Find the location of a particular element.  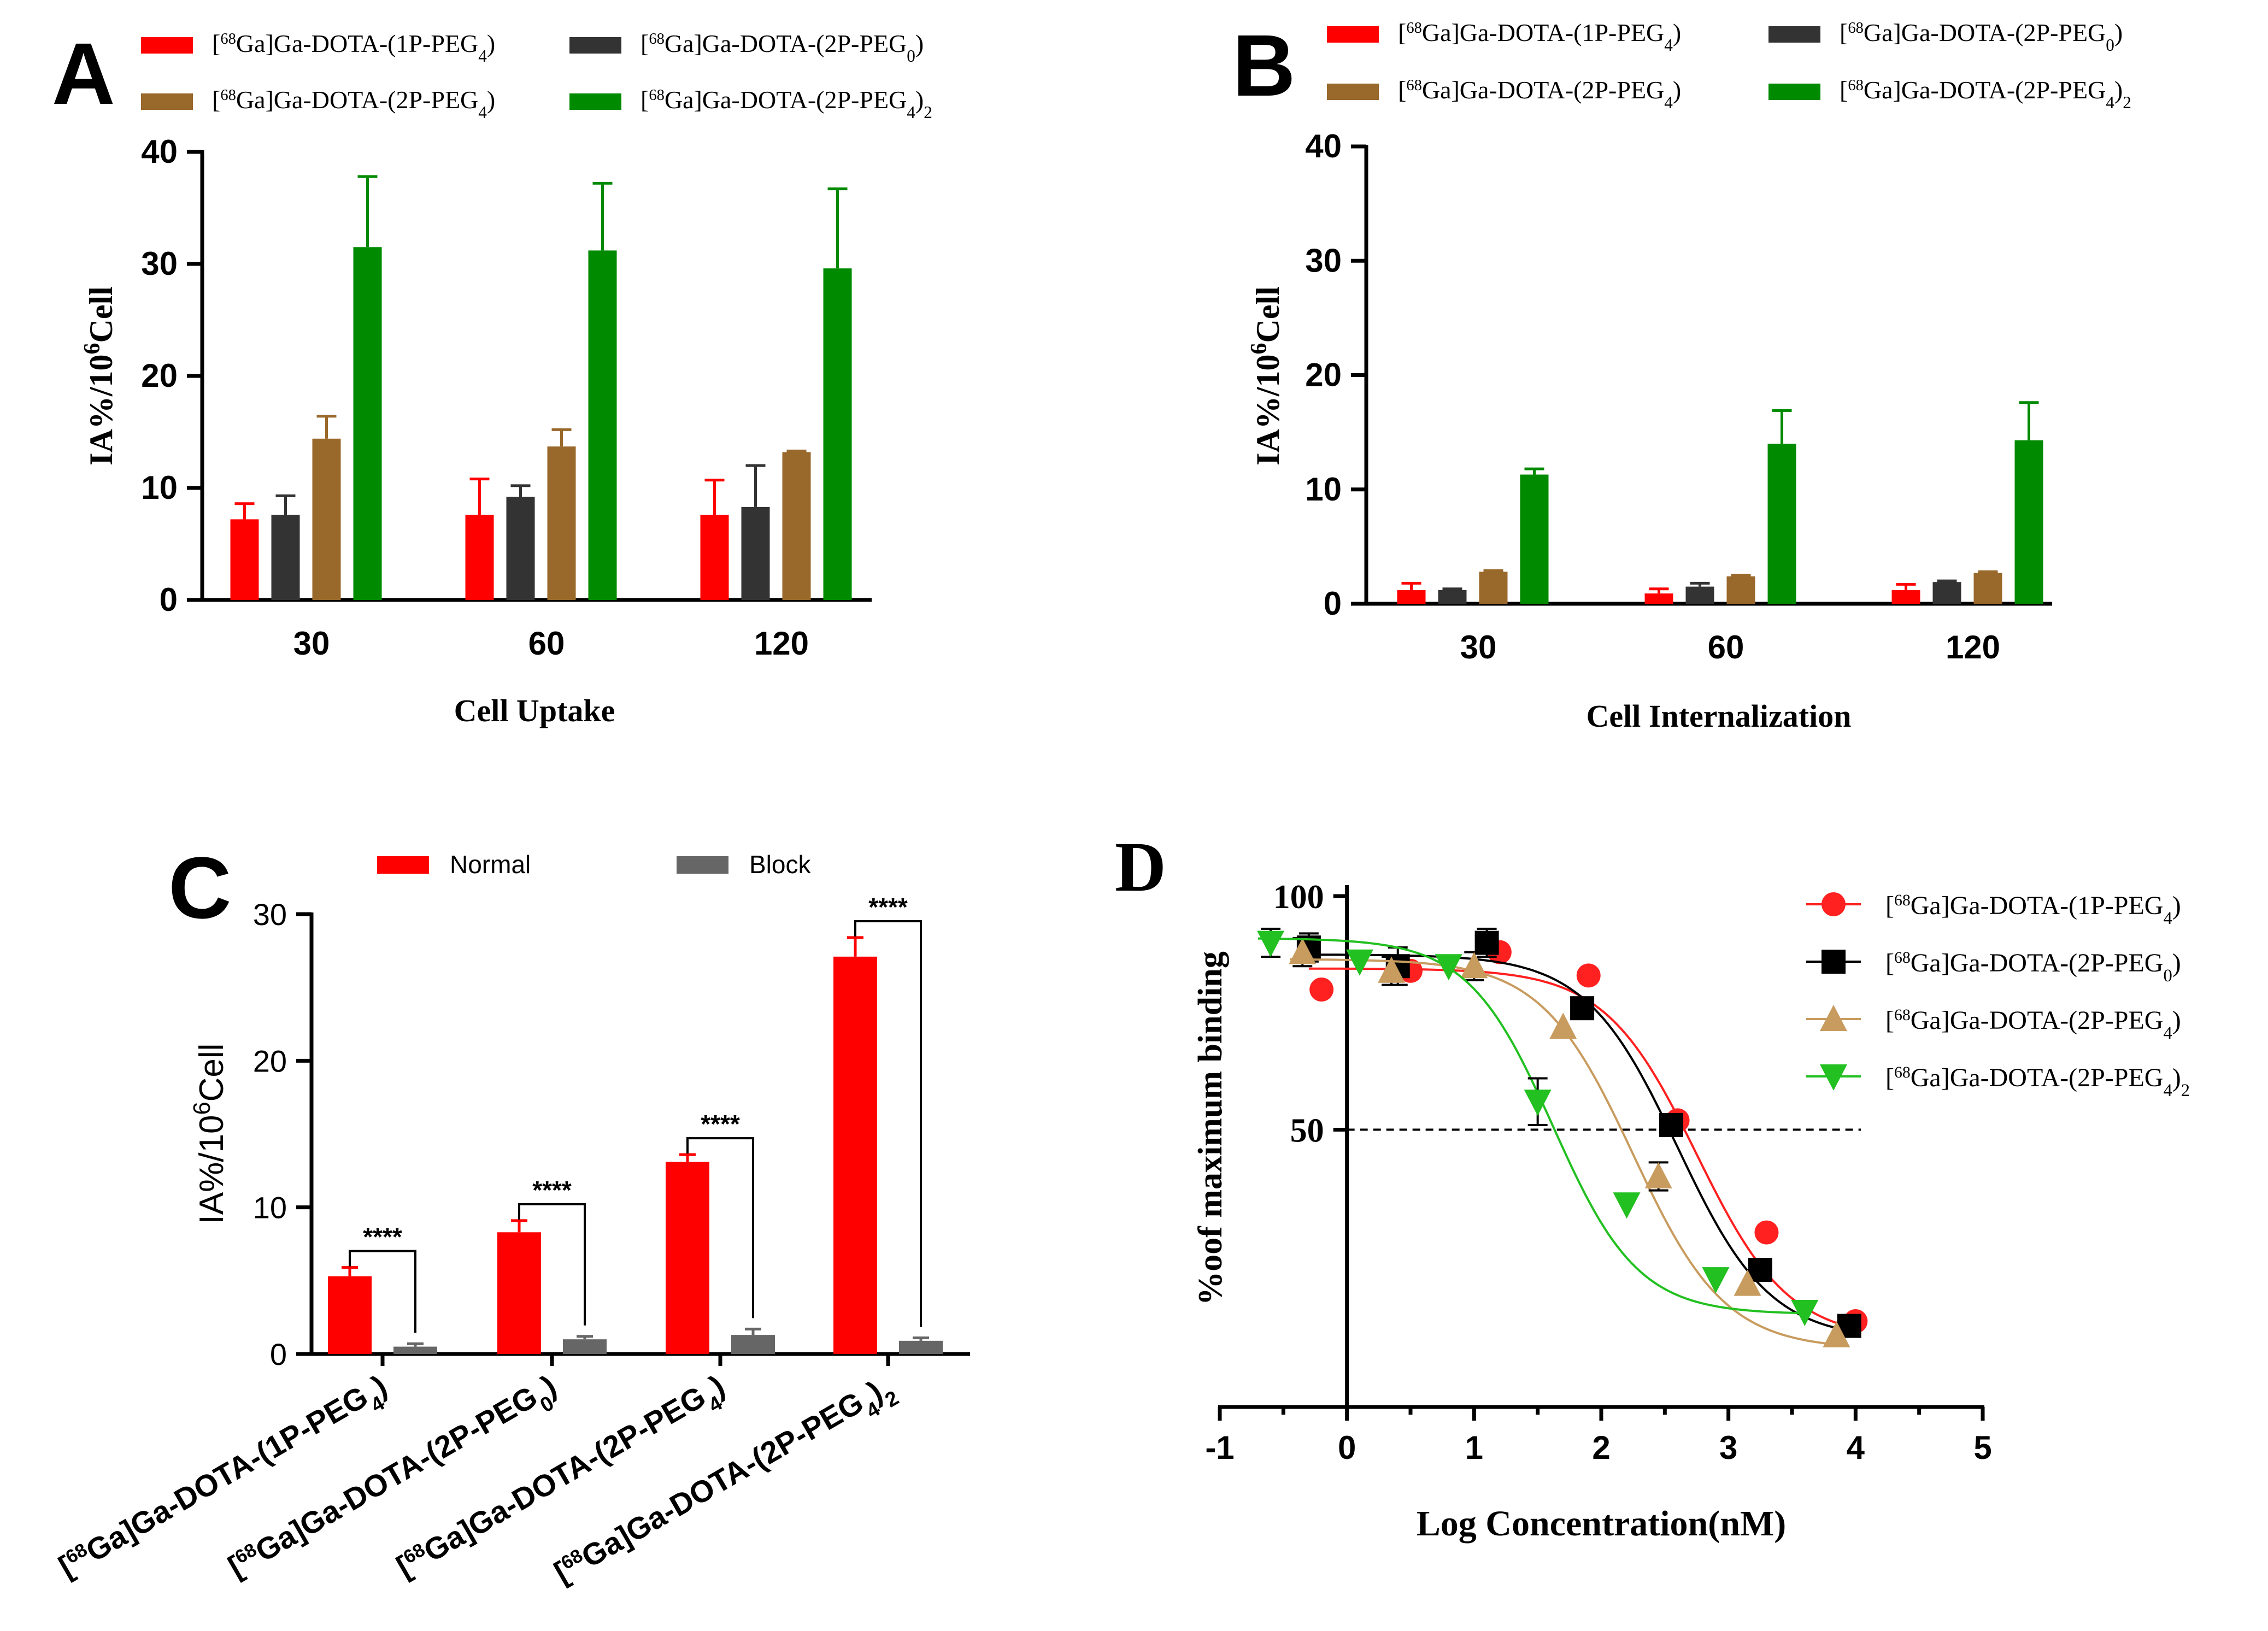

legend-label-d-4-bracket: [ is located at coordinates (1889, 1077).